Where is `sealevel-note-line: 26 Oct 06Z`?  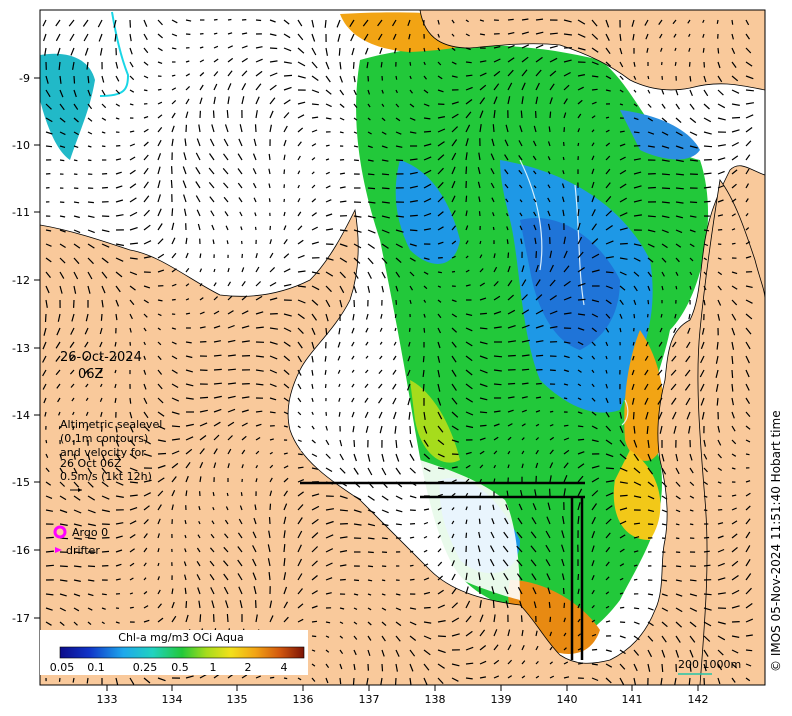 sealevel-note-line: 26 Oct 06Z is located at coordinates (91, 463).